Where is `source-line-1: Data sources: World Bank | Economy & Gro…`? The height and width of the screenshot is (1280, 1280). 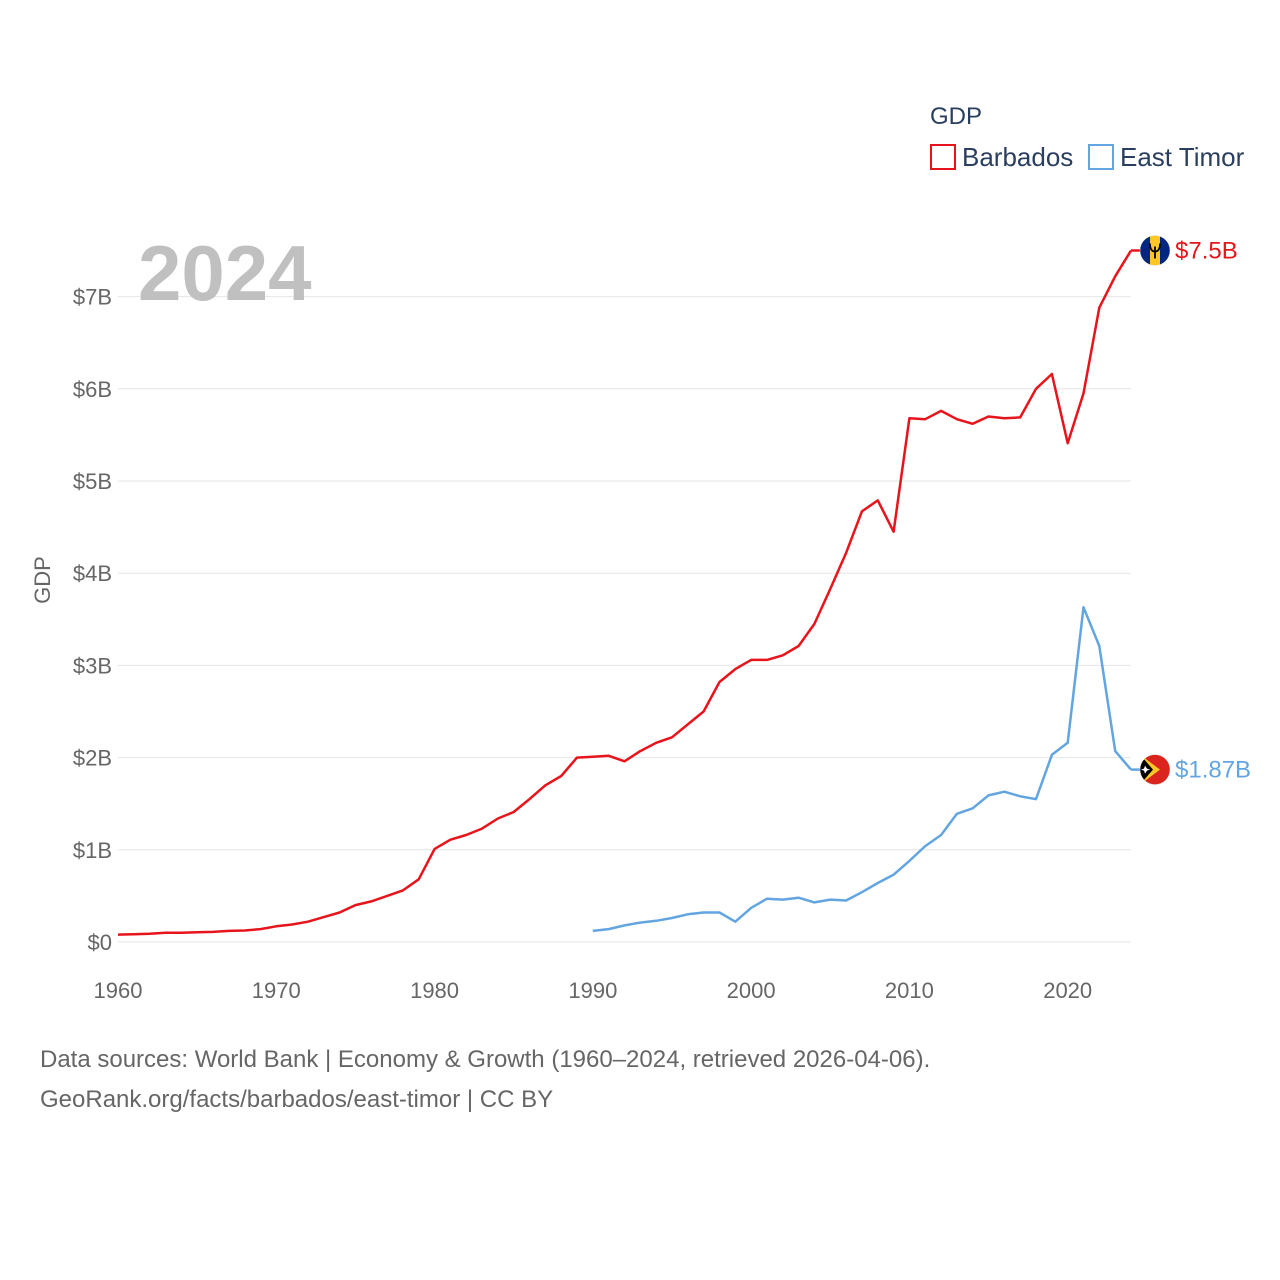 source-line-1: Data sources: World Bank | Economy & Gro… is located at coordinates (485, 1059).